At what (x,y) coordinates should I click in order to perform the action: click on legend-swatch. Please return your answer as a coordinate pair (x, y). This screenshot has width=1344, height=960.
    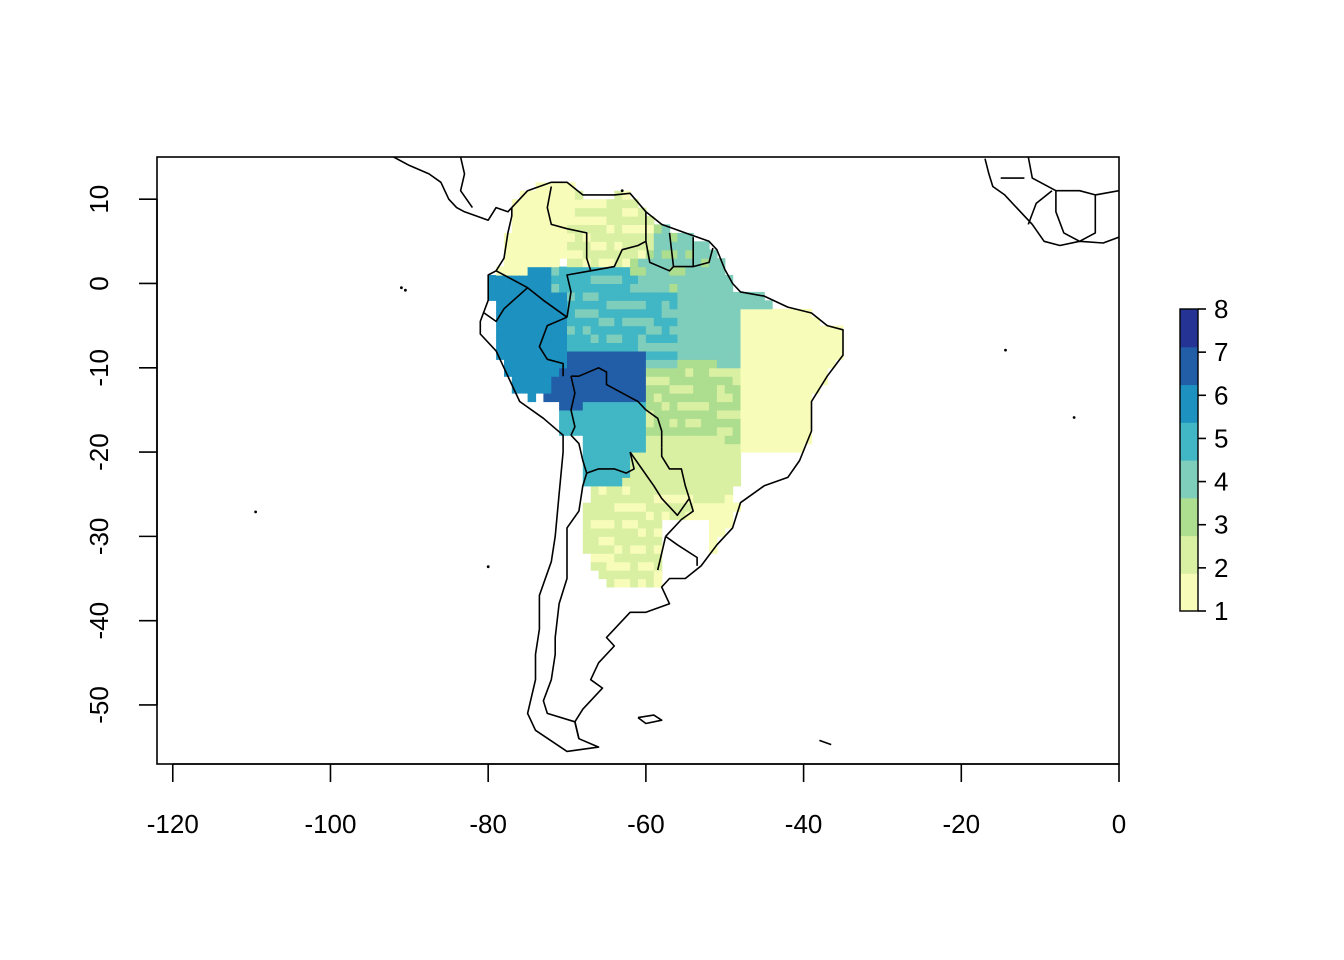
    Looking at the image, I should click on (1189, 328).